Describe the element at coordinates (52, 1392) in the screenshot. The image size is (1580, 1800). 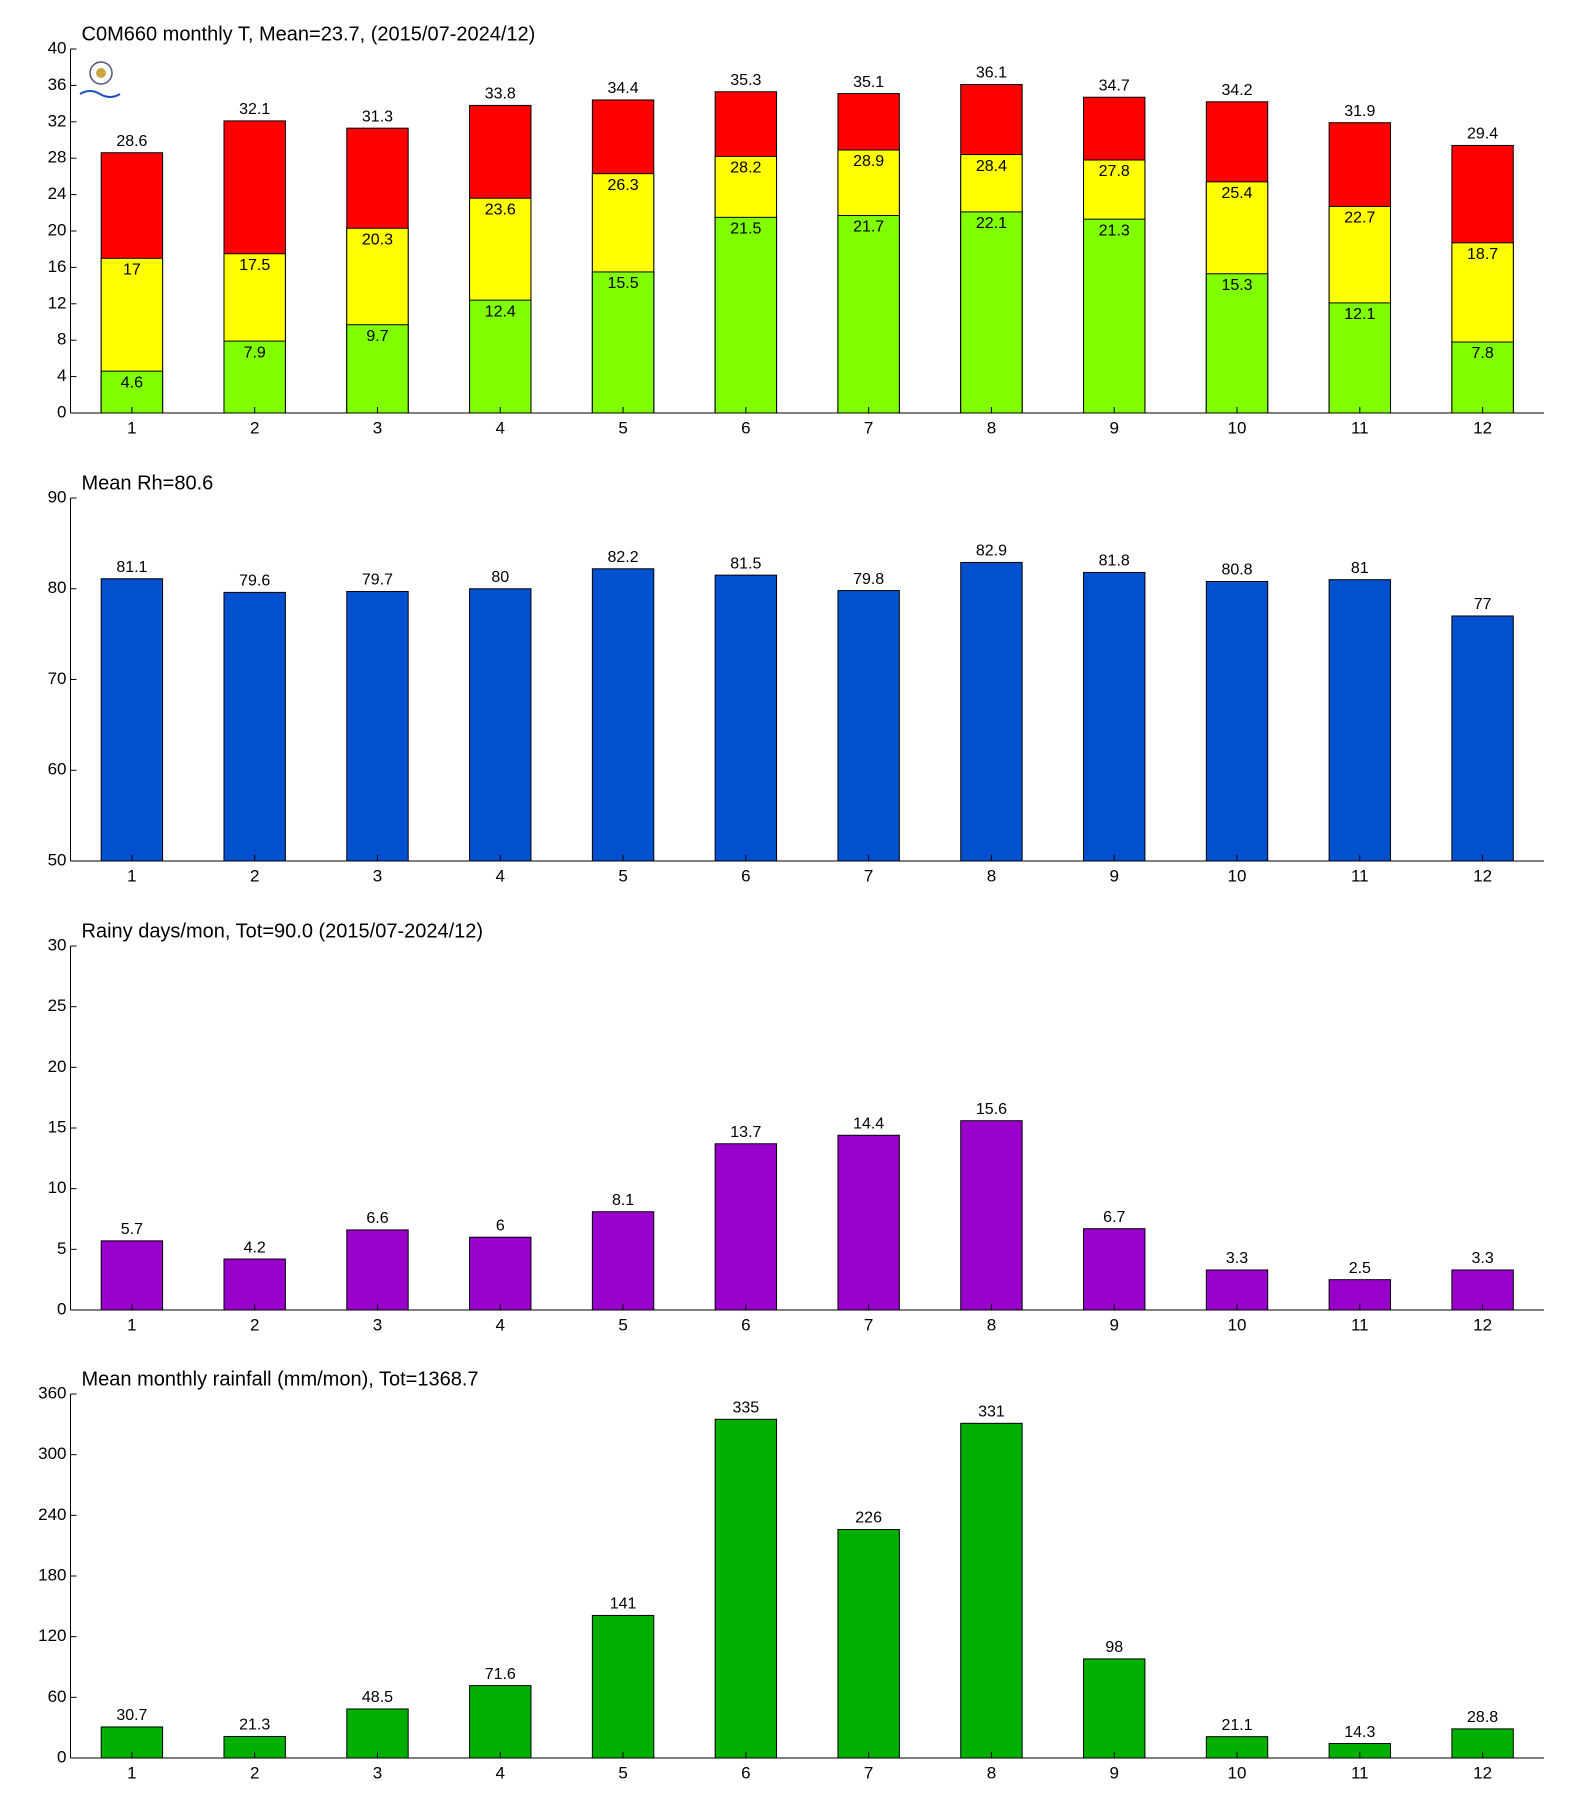
I see `y-tick-label: 360` at that location.